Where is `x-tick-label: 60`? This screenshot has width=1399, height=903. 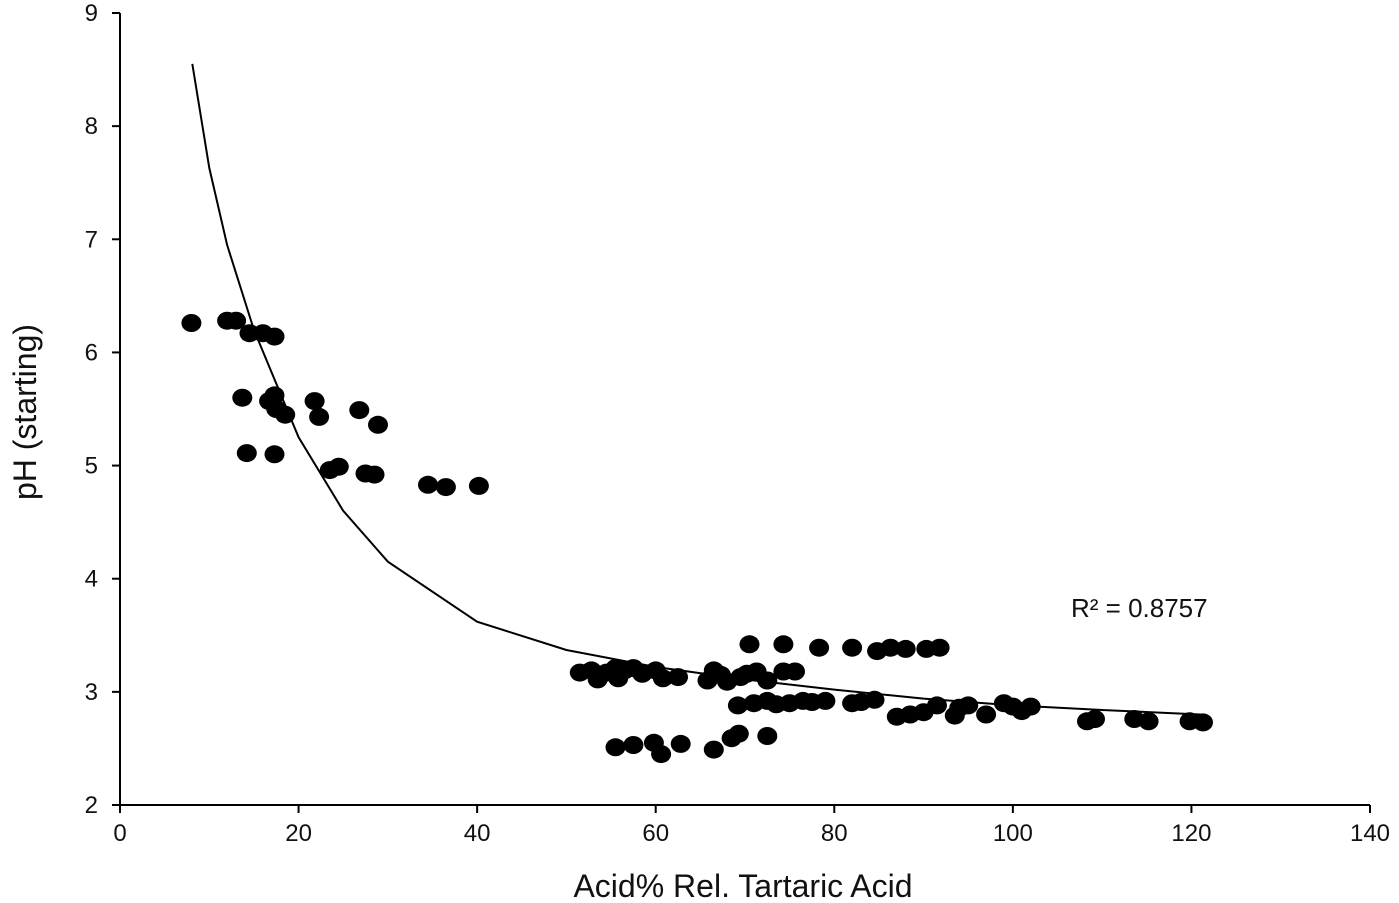 x-tick-label: 60 is located at coordinates (655, 833).